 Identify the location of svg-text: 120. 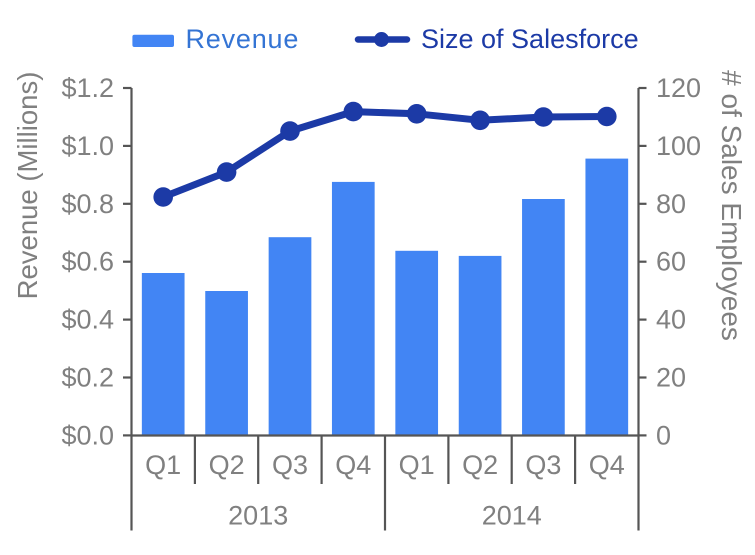
(678, 88).